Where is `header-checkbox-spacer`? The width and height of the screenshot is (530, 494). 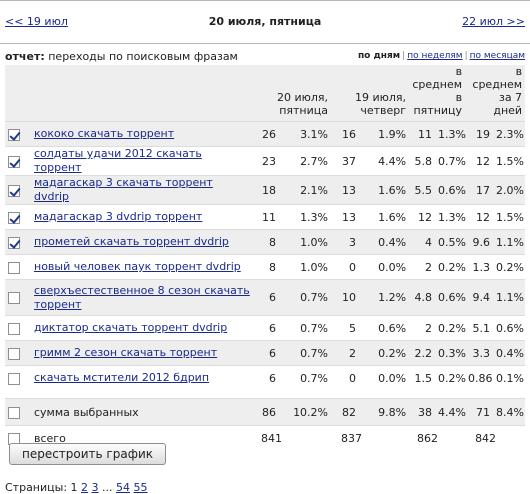
header-checkbox-spacer is located at coordinates (18, 93).